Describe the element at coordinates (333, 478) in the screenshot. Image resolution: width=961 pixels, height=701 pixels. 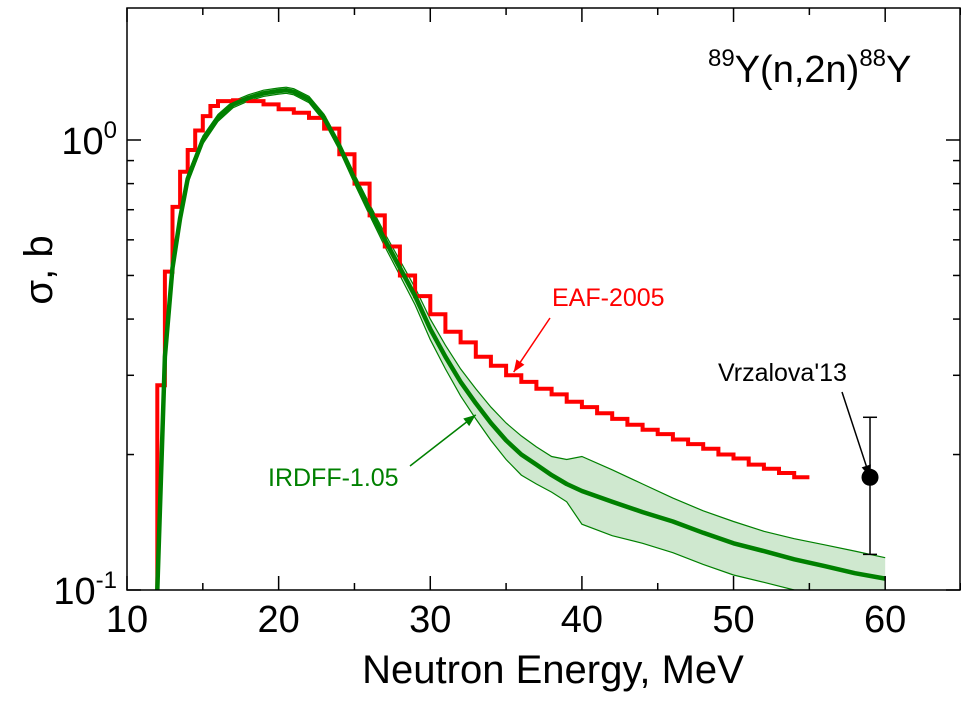
I see `annotation-label: IRDFF-1.05` at that location.